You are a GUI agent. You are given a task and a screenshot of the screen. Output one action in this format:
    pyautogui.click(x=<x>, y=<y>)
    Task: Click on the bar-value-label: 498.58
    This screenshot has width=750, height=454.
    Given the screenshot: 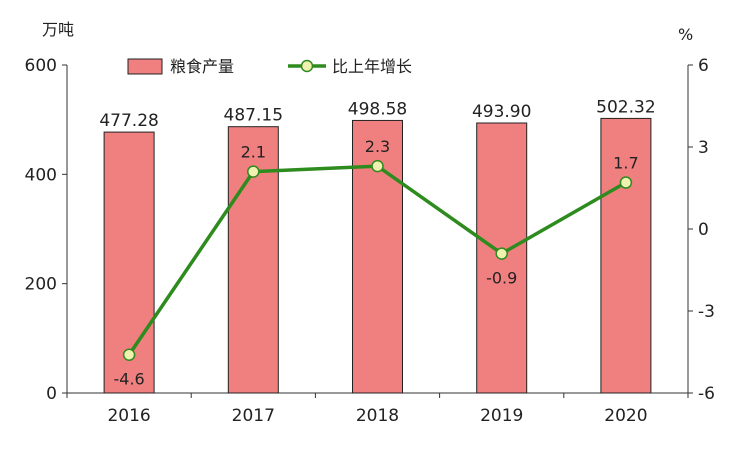 What is the action you would take?
    pyautogui.click(x=377, y=109)
    